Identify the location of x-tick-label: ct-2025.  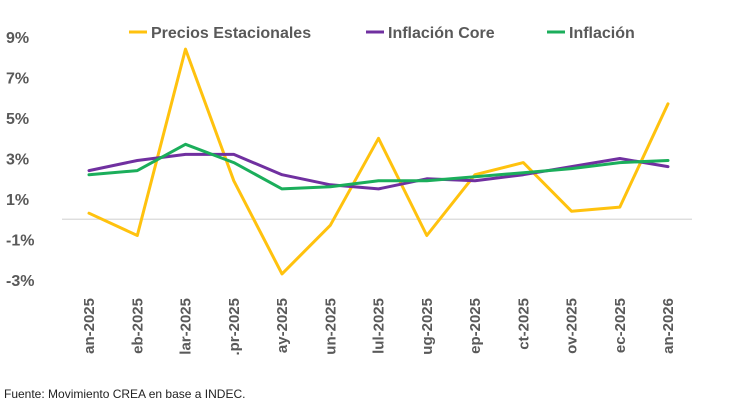
(523, 324).